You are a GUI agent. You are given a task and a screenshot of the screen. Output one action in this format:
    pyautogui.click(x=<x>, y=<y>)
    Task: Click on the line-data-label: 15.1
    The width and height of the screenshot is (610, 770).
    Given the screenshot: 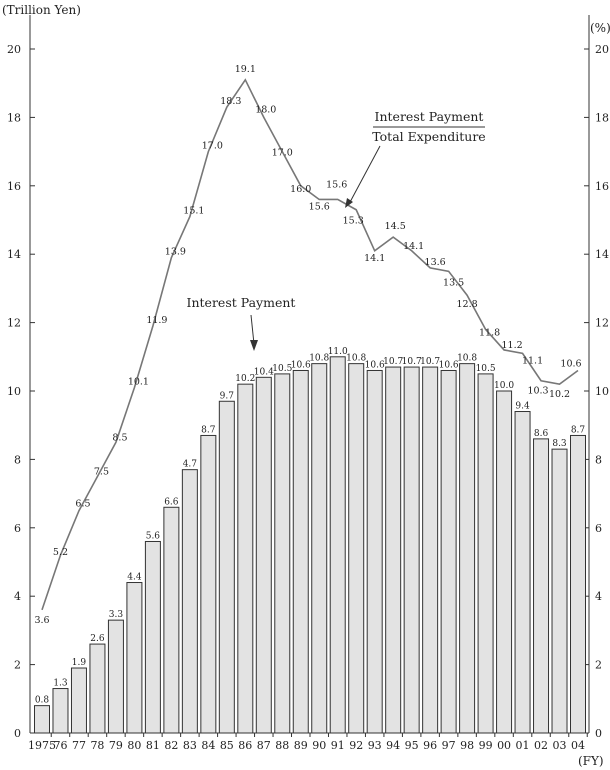 What is the action you would take?
    pyautogui.click(x=193, y=211)
    